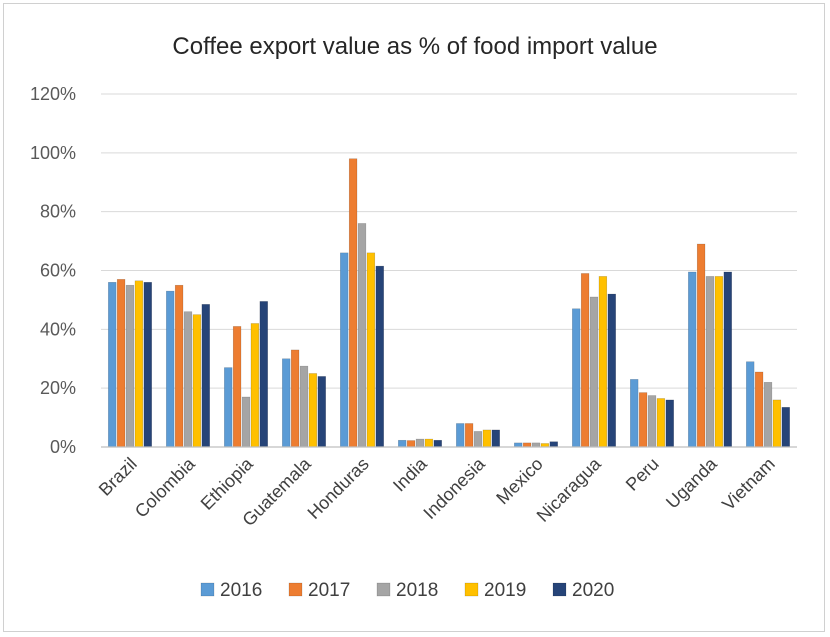 This screenshot has width=830, height=637. I want to click on bar-guatemala-2017, so click(295, 398).